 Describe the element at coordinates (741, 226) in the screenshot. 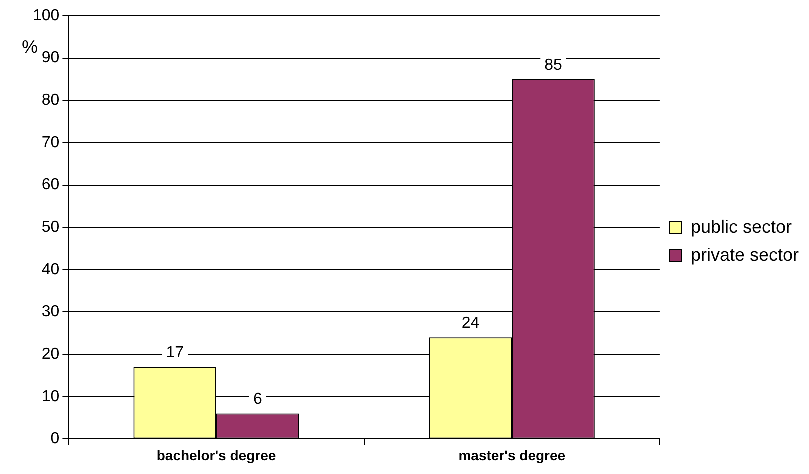

I see `legend-label: public sector` at that location.